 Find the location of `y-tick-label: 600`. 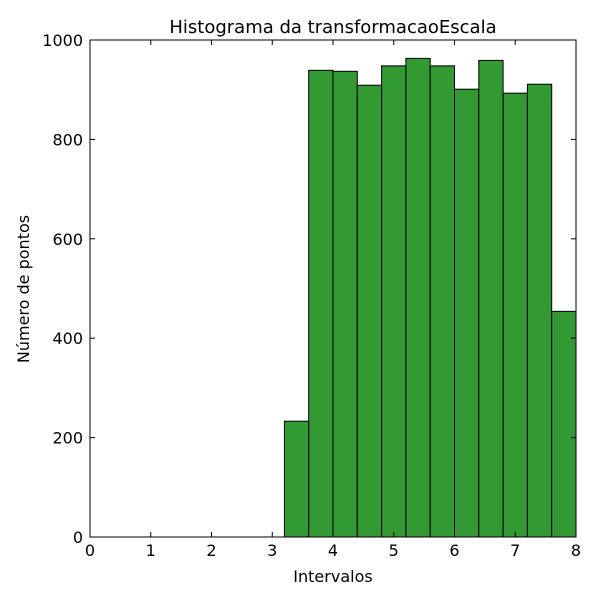

y-tick-label: 600 is located at coordinates (67, 239).